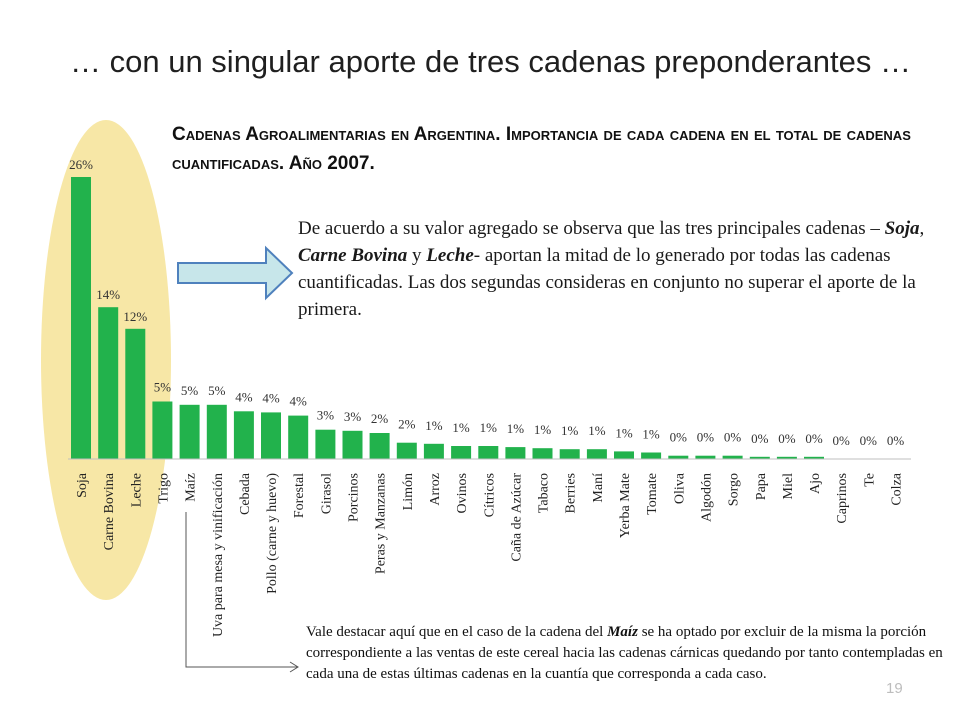 This screenshot has height=720, width=960. Describe the element at coordinates (679, 488) in the screenshot. I see `category-label-22: Oliva` at that location.